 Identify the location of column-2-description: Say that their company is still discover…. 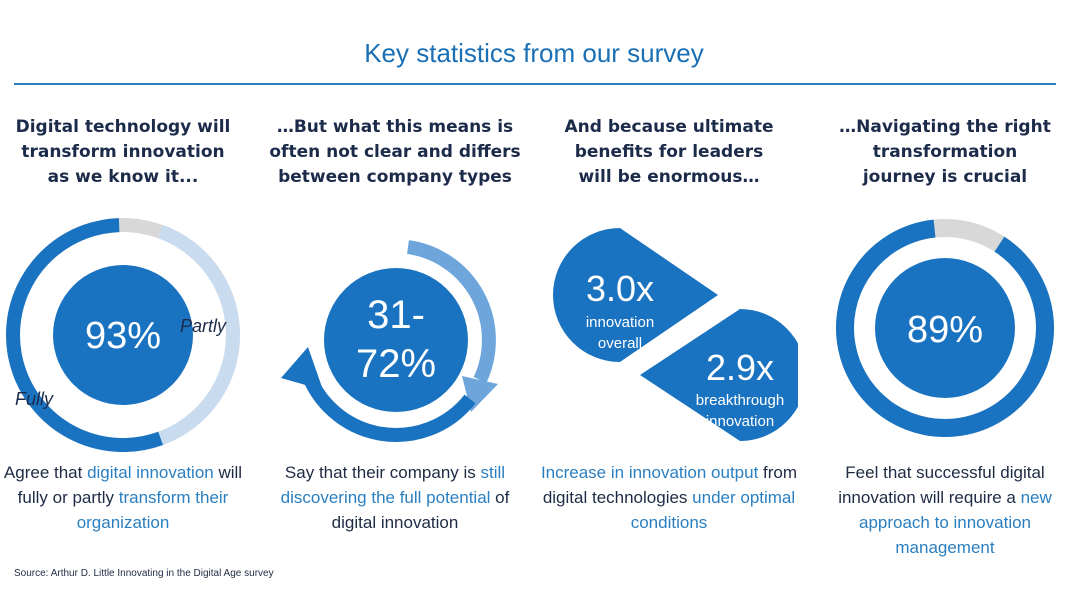
(395, 497).